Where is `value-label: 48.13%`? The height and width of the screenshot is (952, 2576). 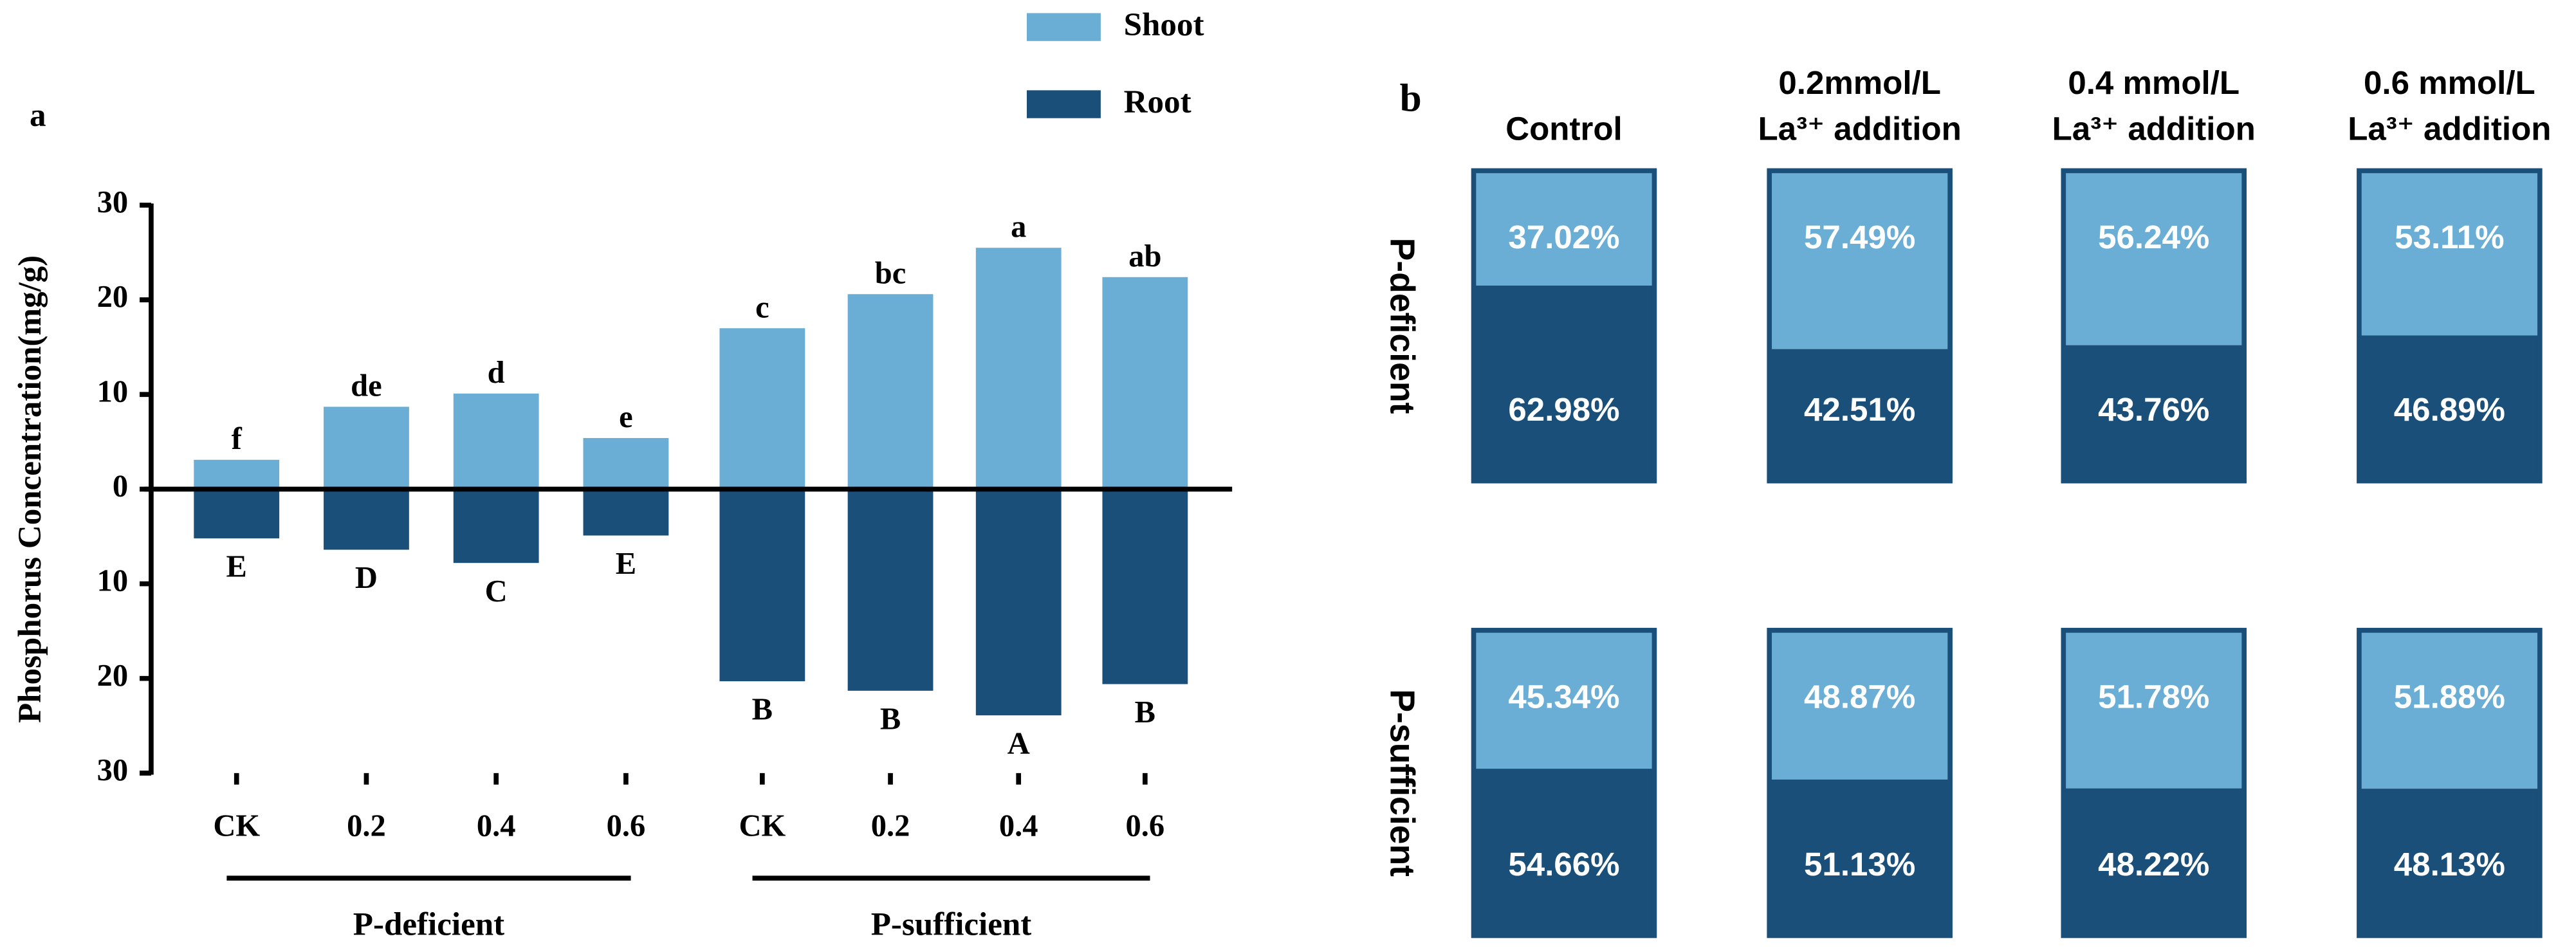
value-label: 48.13% is located at coordinates (2449, 864).